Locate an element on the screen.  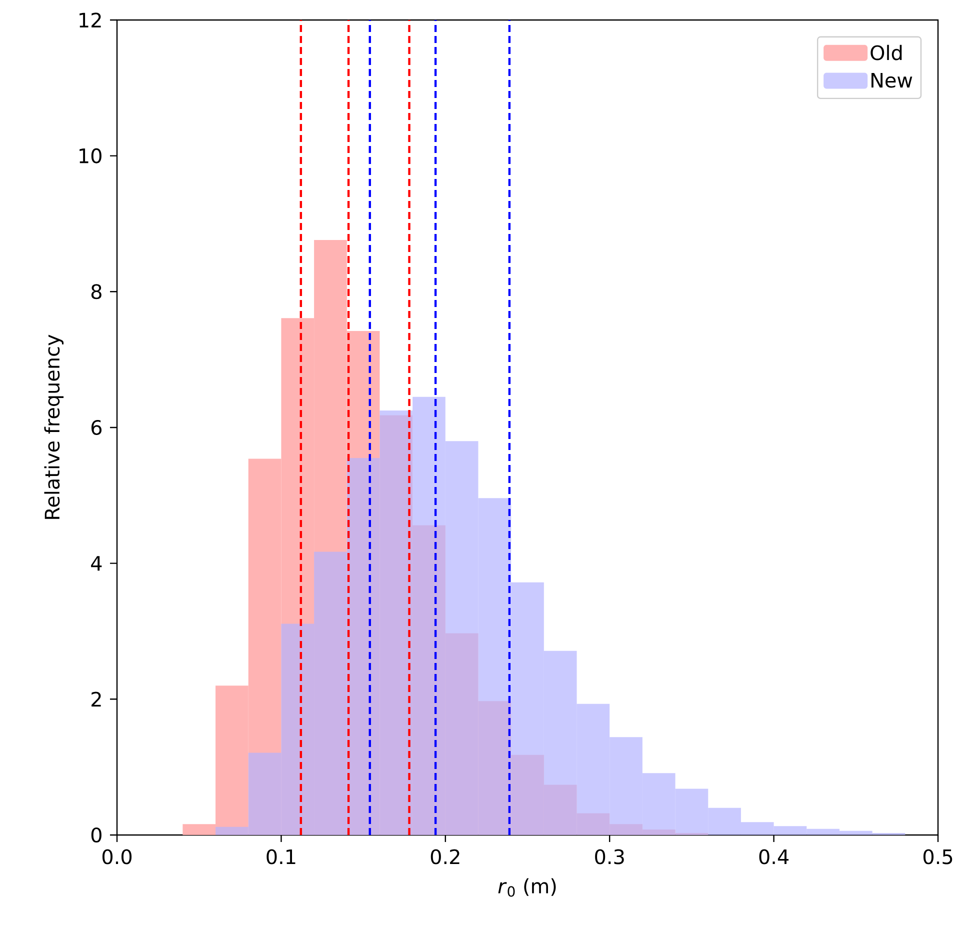
legend-label: New is located at coordinates (892, 80).